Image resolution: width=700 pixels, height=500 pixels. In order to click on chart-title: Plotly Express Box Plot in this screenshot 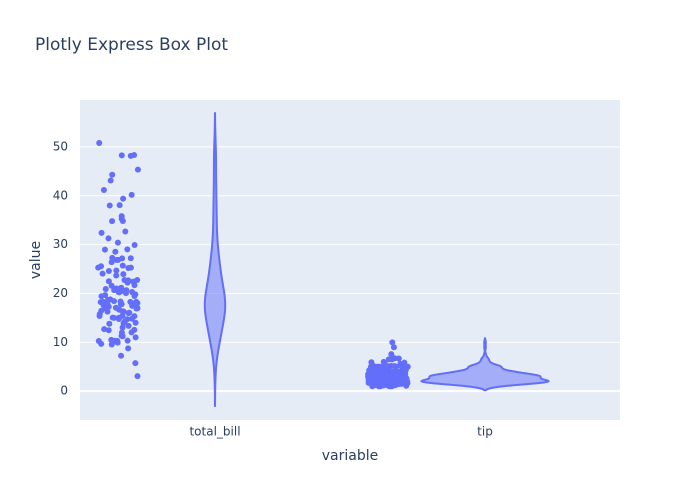, I will do `click(131, 45)`.